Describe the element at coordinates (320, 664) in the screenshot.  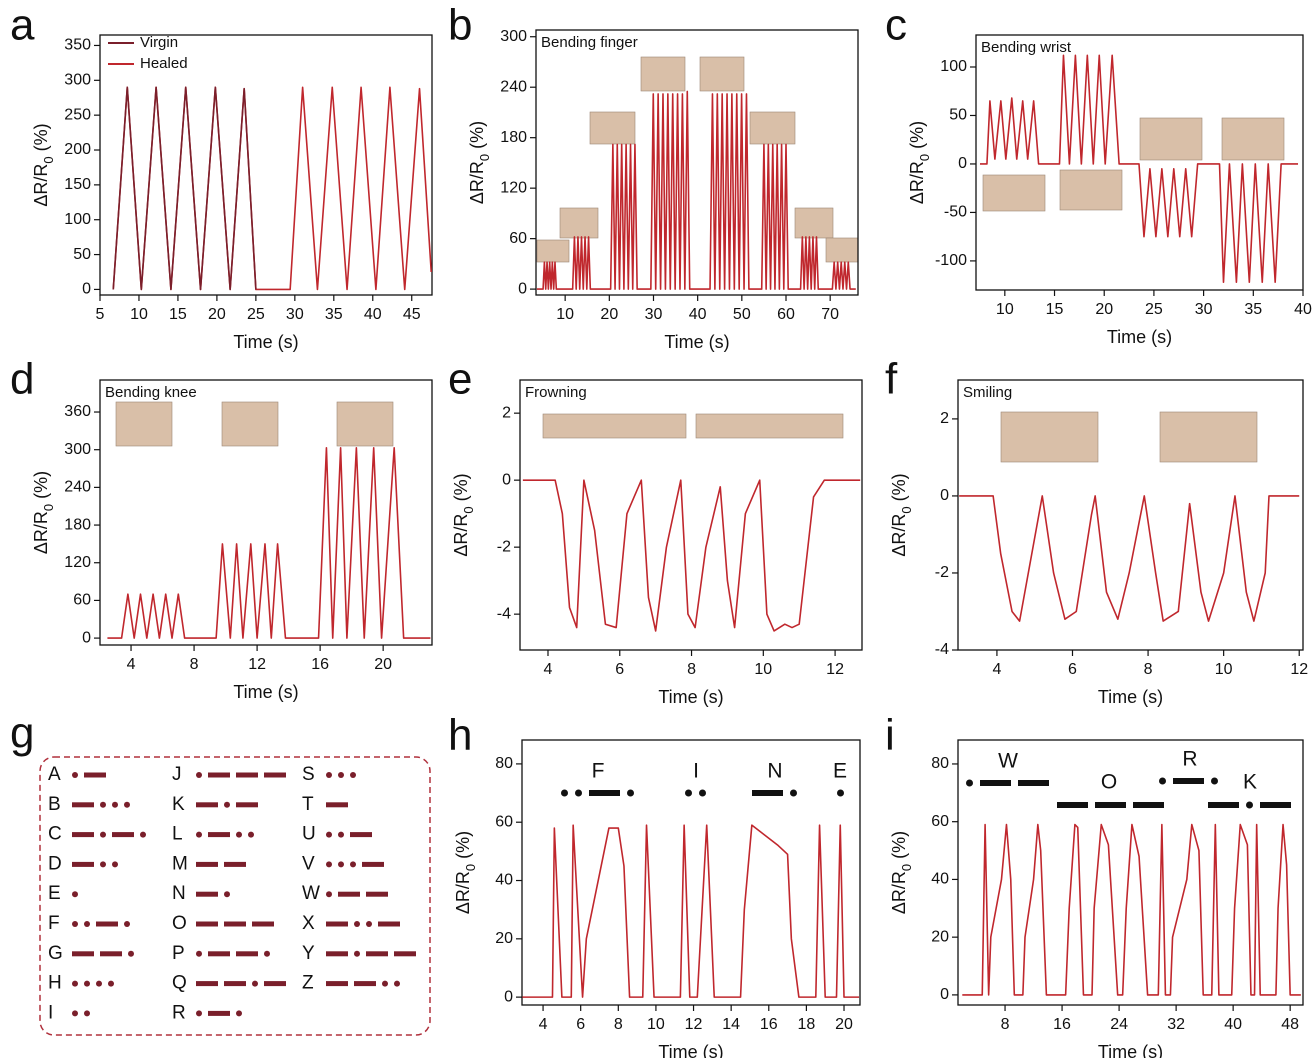
I see `x-tick-label: 16` at that location.